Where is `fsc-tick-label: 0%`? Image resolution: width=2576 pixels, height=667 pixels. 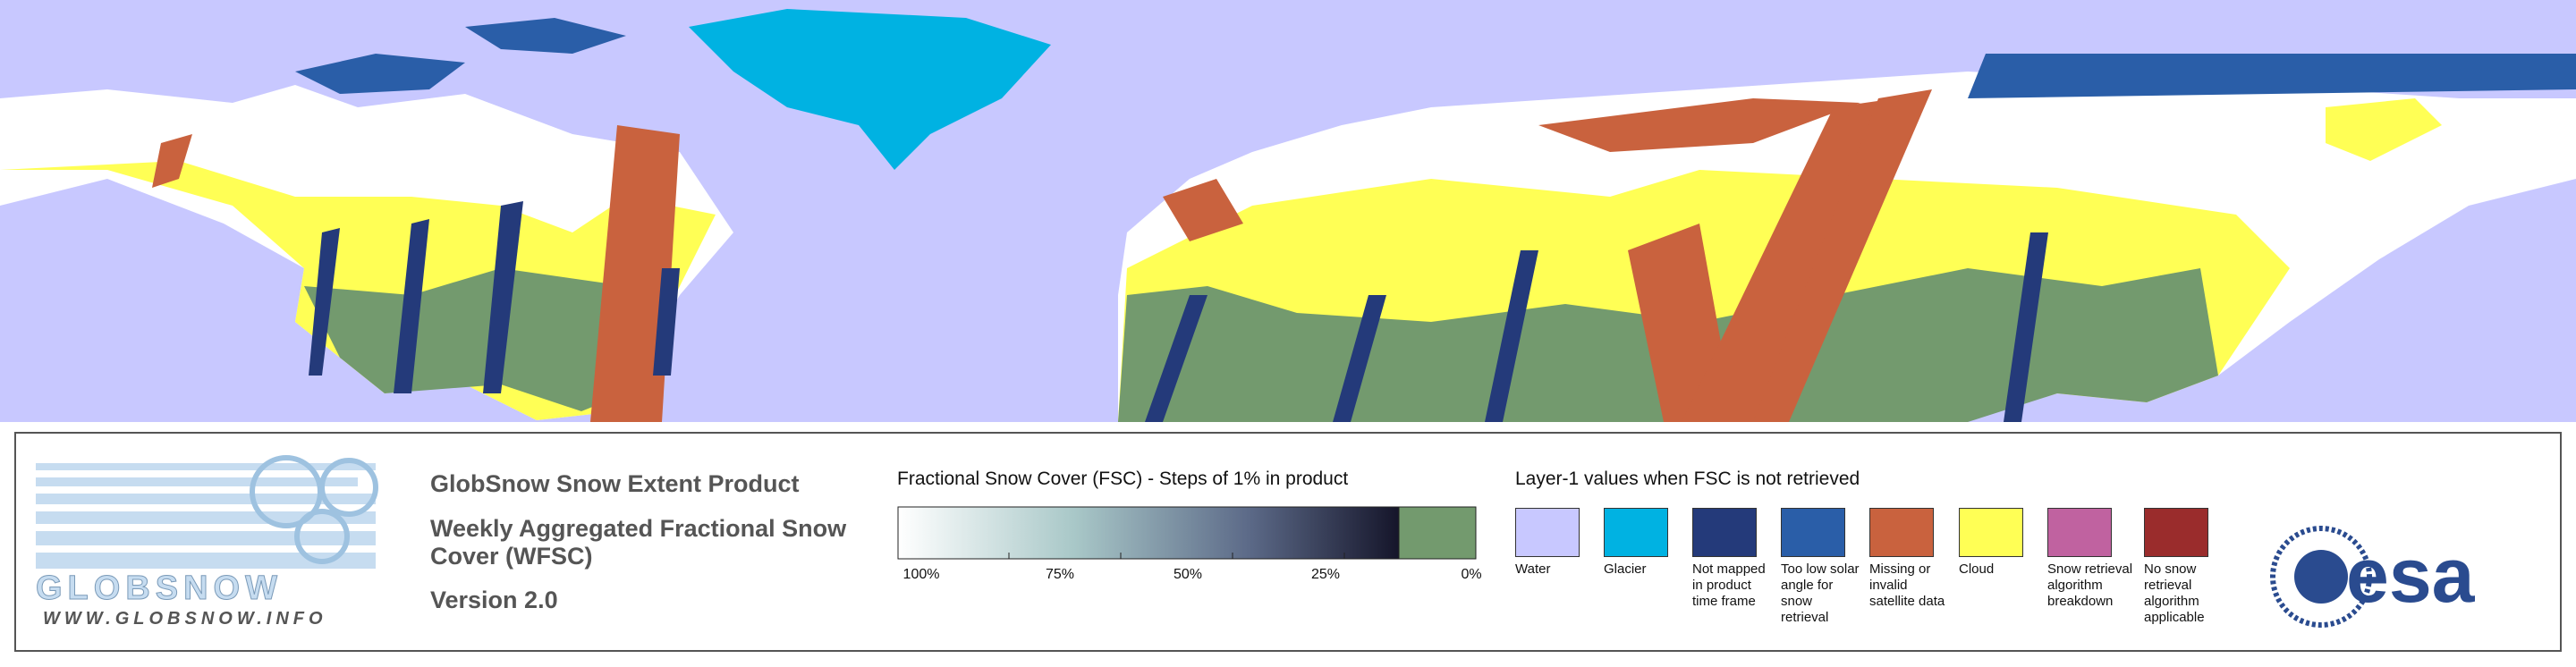 fsc-tick-label: 0% is located at coordinates (1471, 574).